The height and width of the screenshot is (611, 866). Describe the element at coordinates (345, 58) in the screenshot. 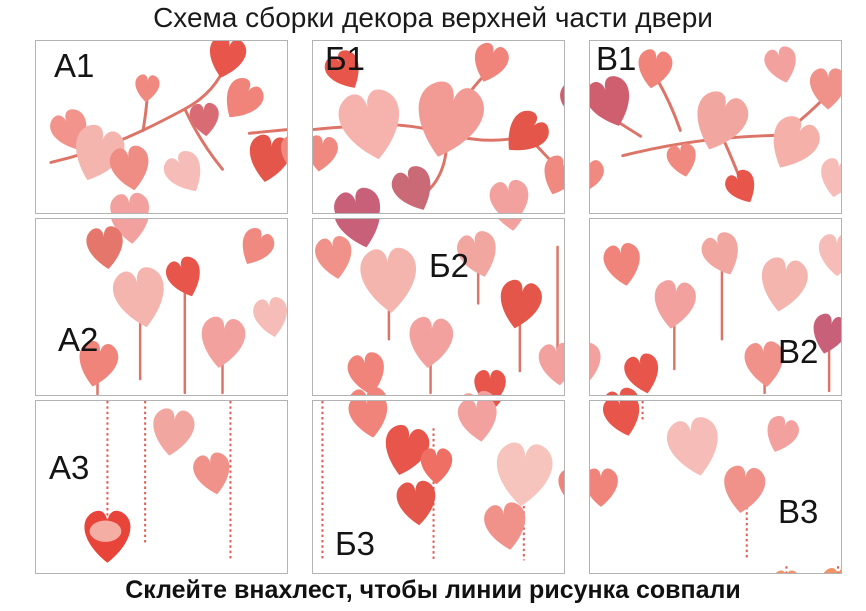

I see `panel-label: Б1` at that location.